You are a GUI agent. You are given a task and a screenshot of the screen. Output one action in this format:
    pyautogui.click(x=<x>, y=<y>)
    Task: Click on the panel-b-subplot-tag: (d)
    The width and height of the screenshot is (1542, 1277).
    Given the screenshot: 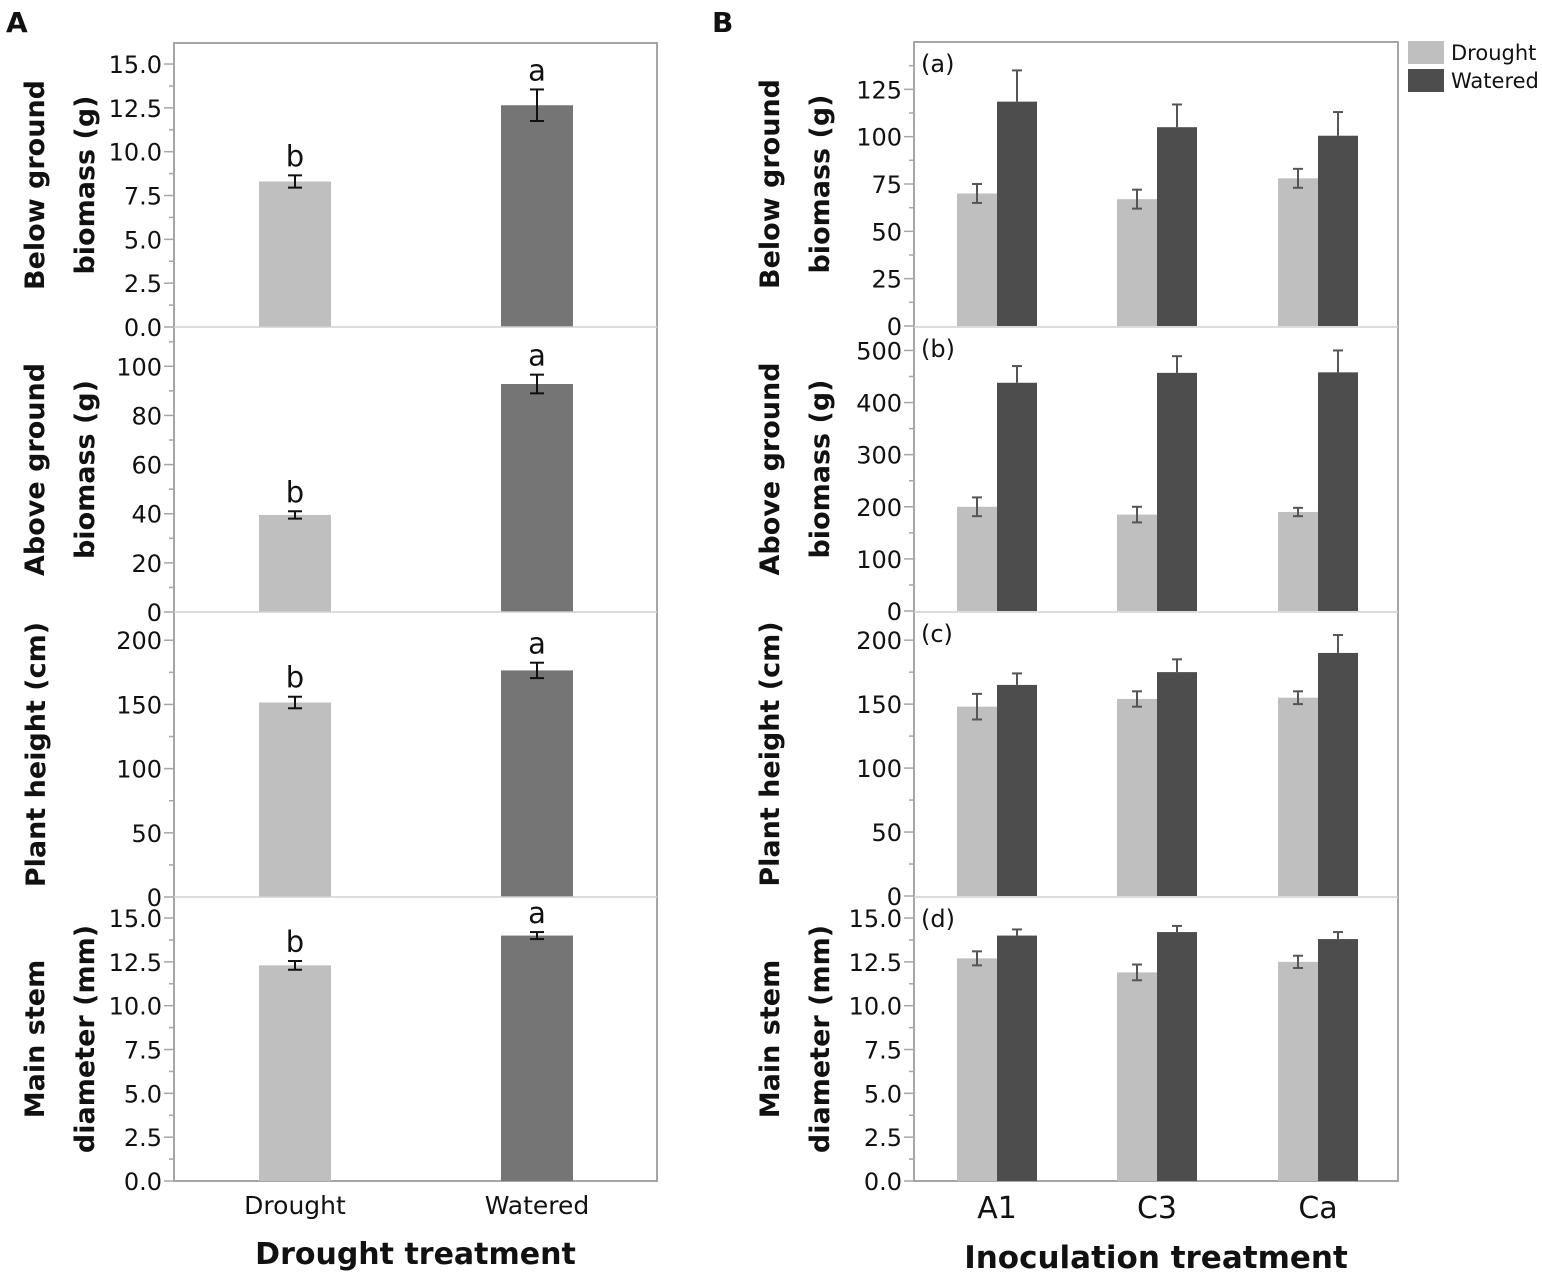 What is the action you would take?
    pyautogui.click(x=938, y=919)
    